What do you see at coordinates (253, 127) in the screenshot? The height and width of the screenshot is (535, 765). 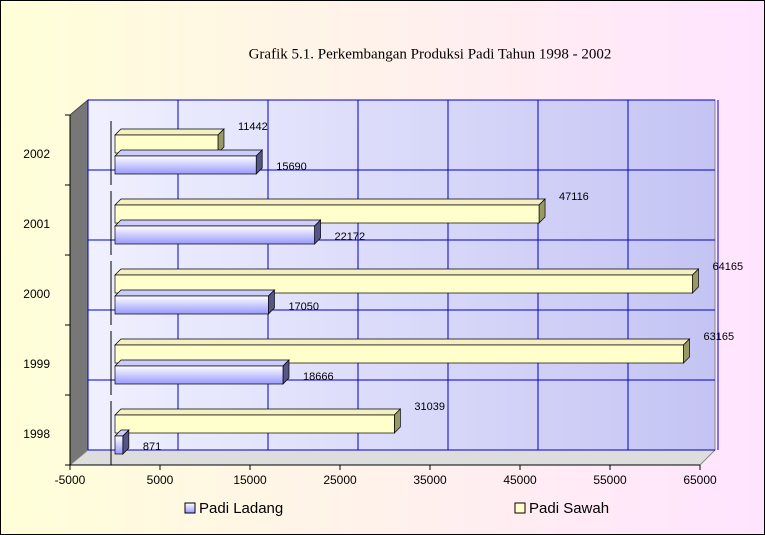 I see `data-label: 11442` at bounding box center [253, 127].